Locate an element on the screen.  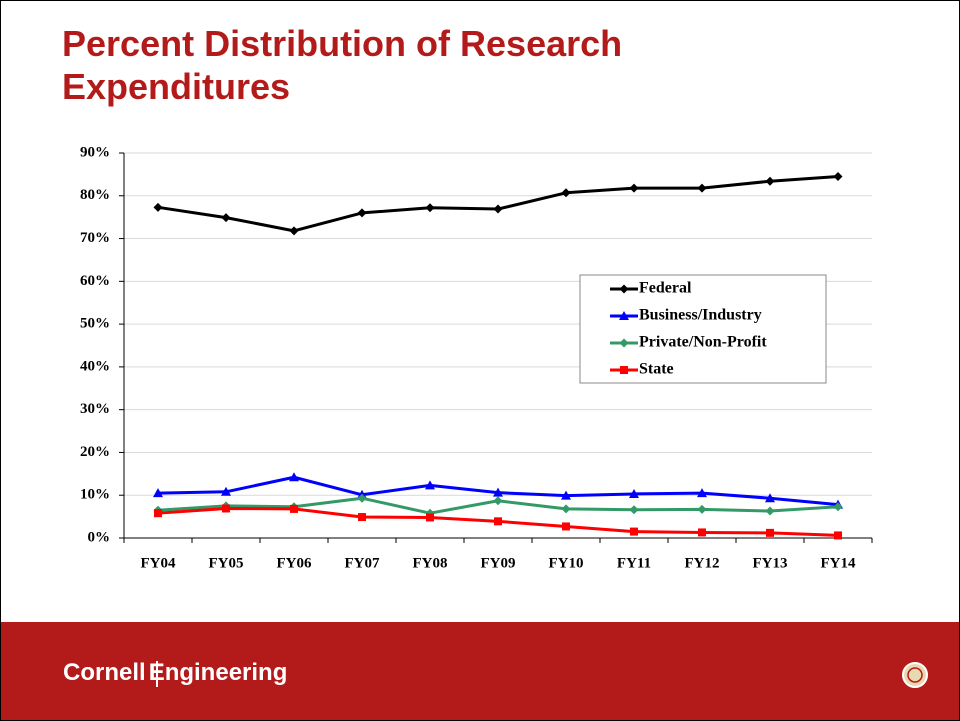
seal is located at coordinates (915, 675).